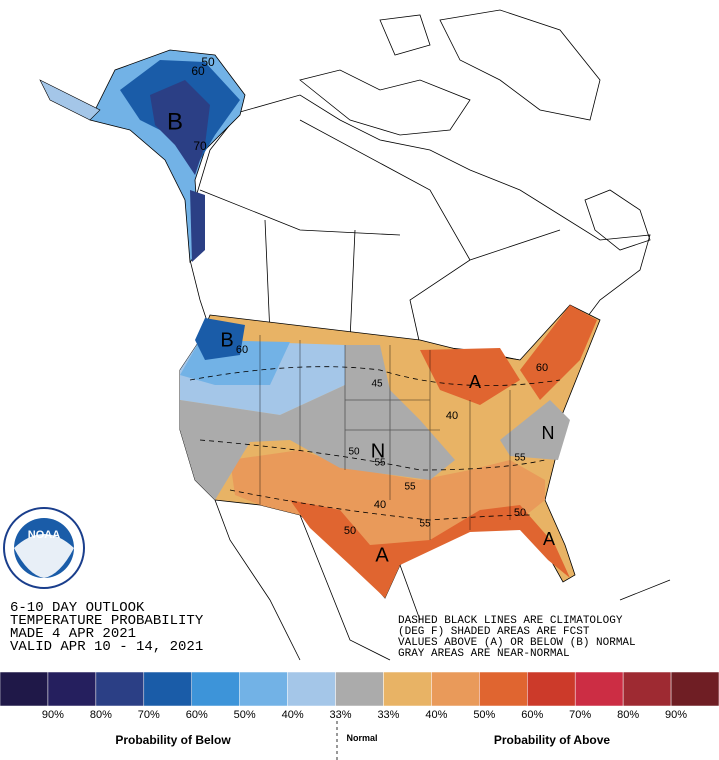 This screenshot has width=719, height=760. Describe the element at coordinates (142, 156) in the screenshot. I see `alaska` at that location.